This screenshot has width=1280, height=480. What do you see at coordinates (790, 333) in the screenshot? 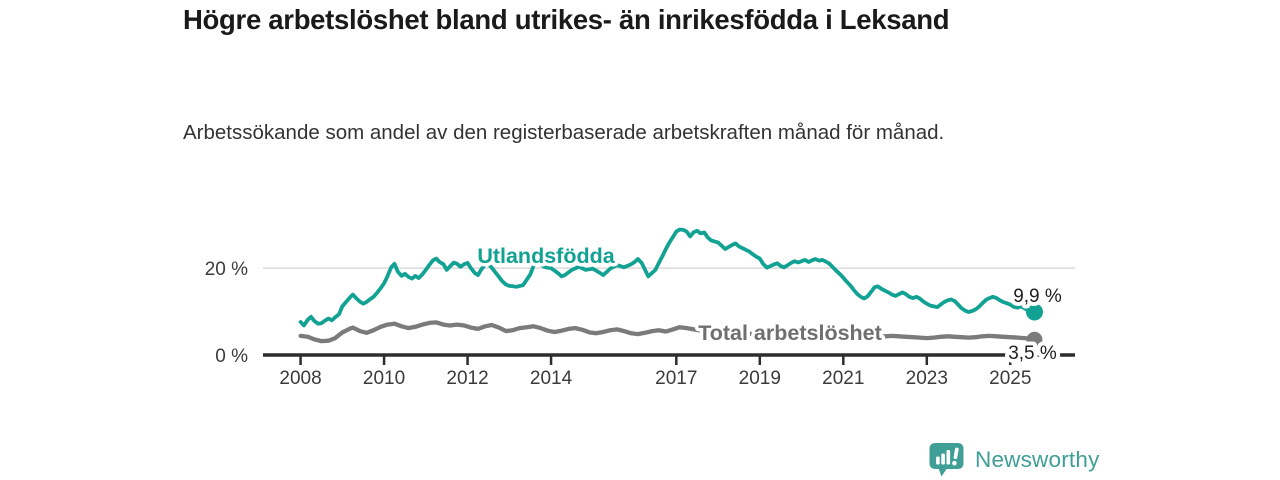
I see `series-name-label-total-arbetsl-shet: Total arbetslöshet` at bounding box center [790, 333].